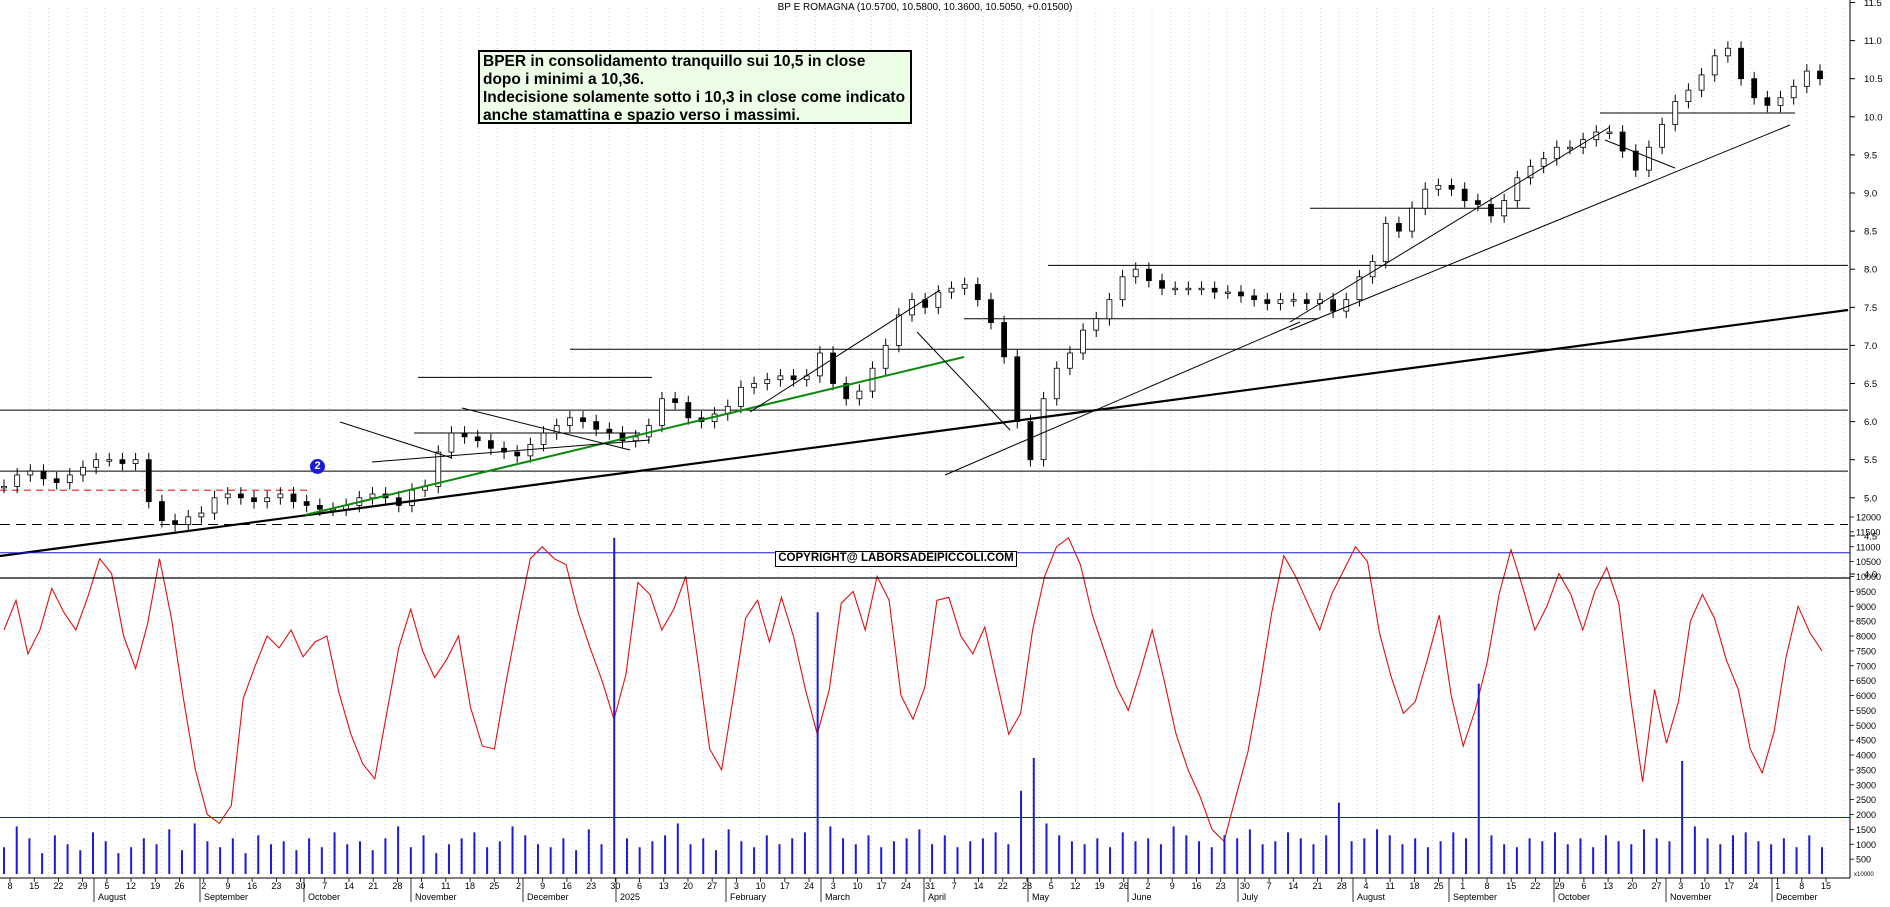  I want to click on y-tick-label: 7.5, so click(1870, 308).